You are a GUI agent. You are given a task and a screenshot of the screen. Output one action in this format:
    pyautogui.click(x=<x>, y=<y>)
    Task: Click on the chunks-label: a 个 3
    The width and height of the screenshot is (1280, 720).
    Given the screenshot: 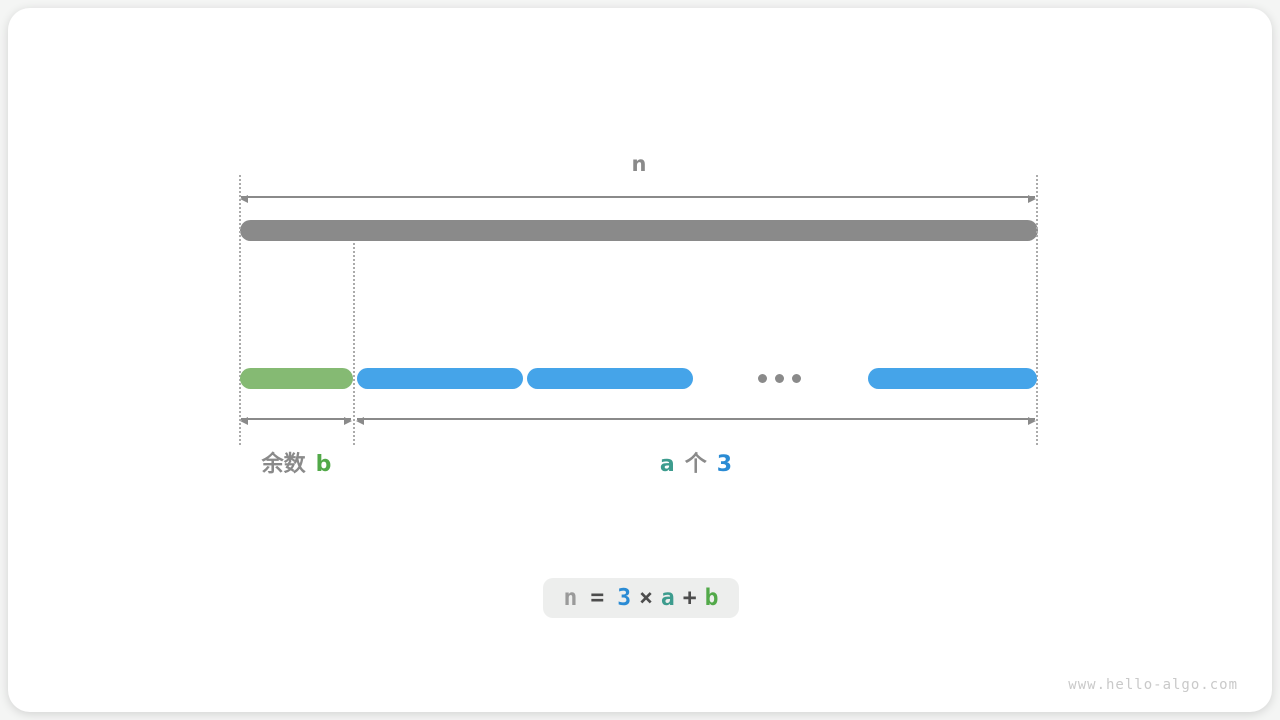 What is the action you would take?
    pyautogui.click(x=696, y=462)
    